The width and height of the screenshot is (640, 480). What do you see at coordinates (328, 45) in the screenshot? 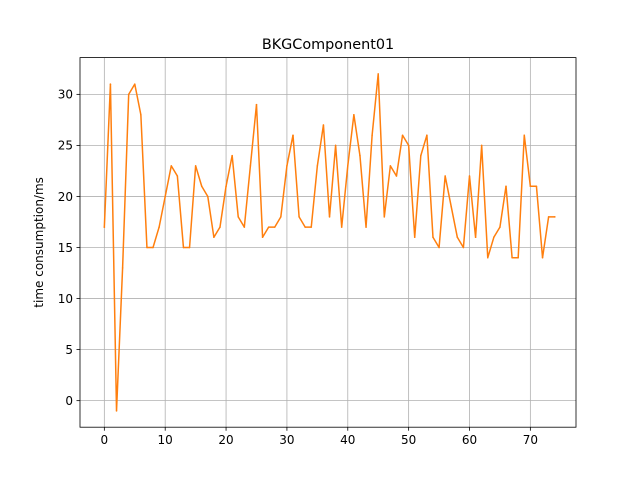
I see `chart-title: BKGComponent01` at bounding box center [328, 45].